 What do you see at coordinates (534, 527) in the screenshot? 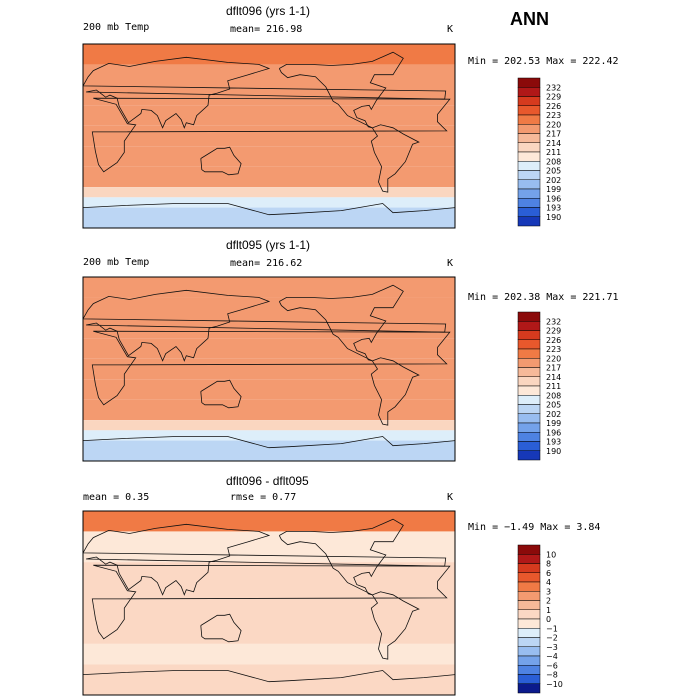
I see `panel3-minmax: Min = −1.49 Max = 3.84` at bounding box center [534, 527].